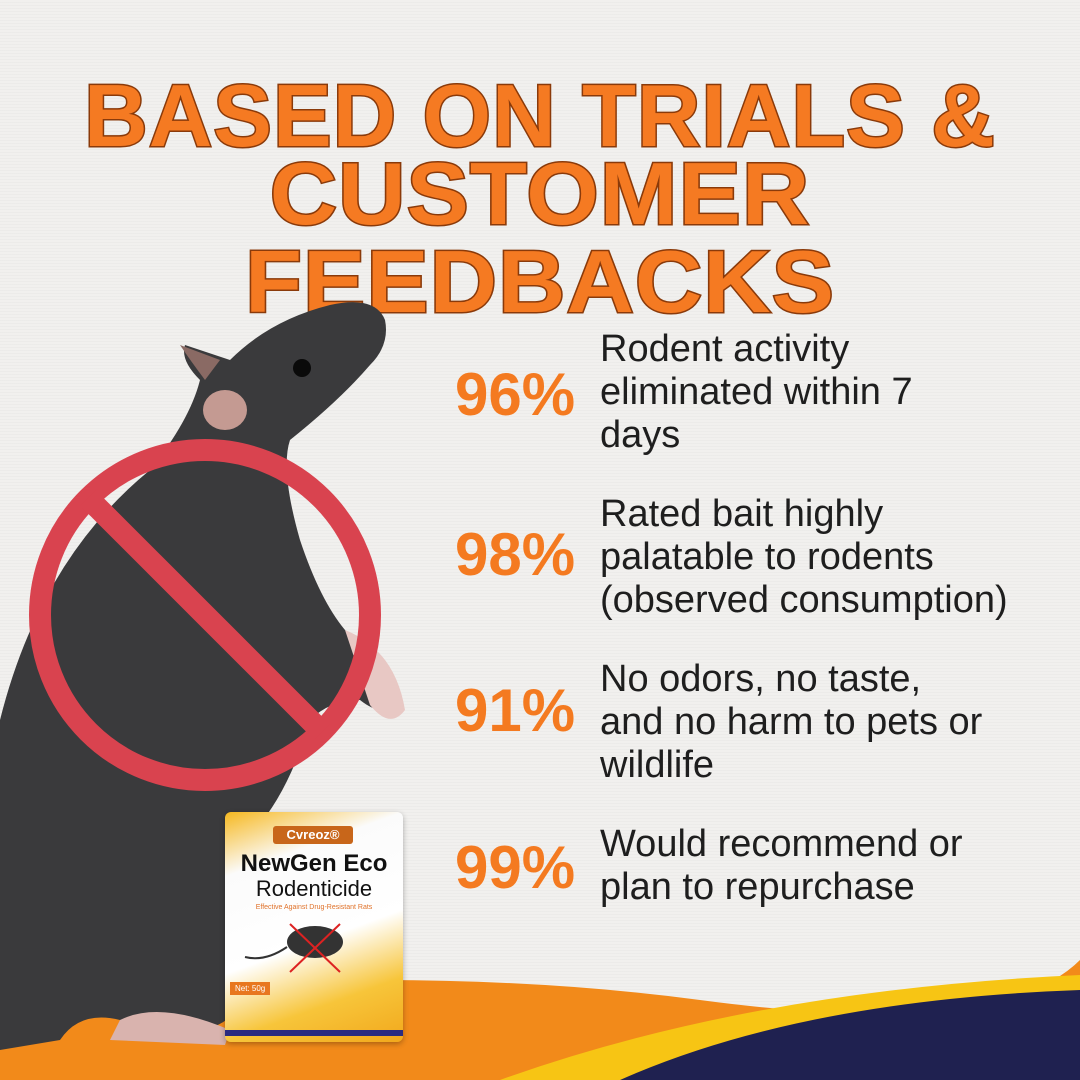  I want to click on product-name-line1: NewGen Eco, so click(314, 863).